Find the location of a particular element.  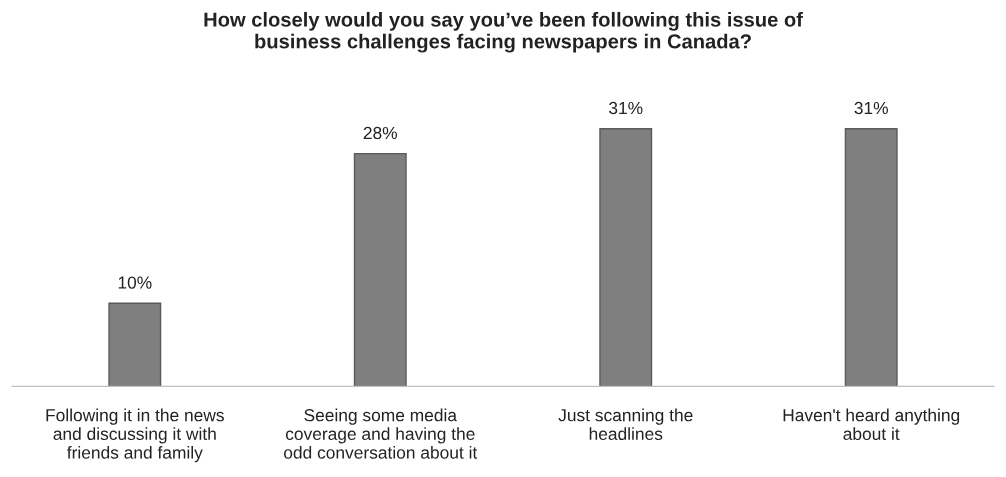

x-tick-label: Just scanning the headlines is located at coordinates (625, 424).